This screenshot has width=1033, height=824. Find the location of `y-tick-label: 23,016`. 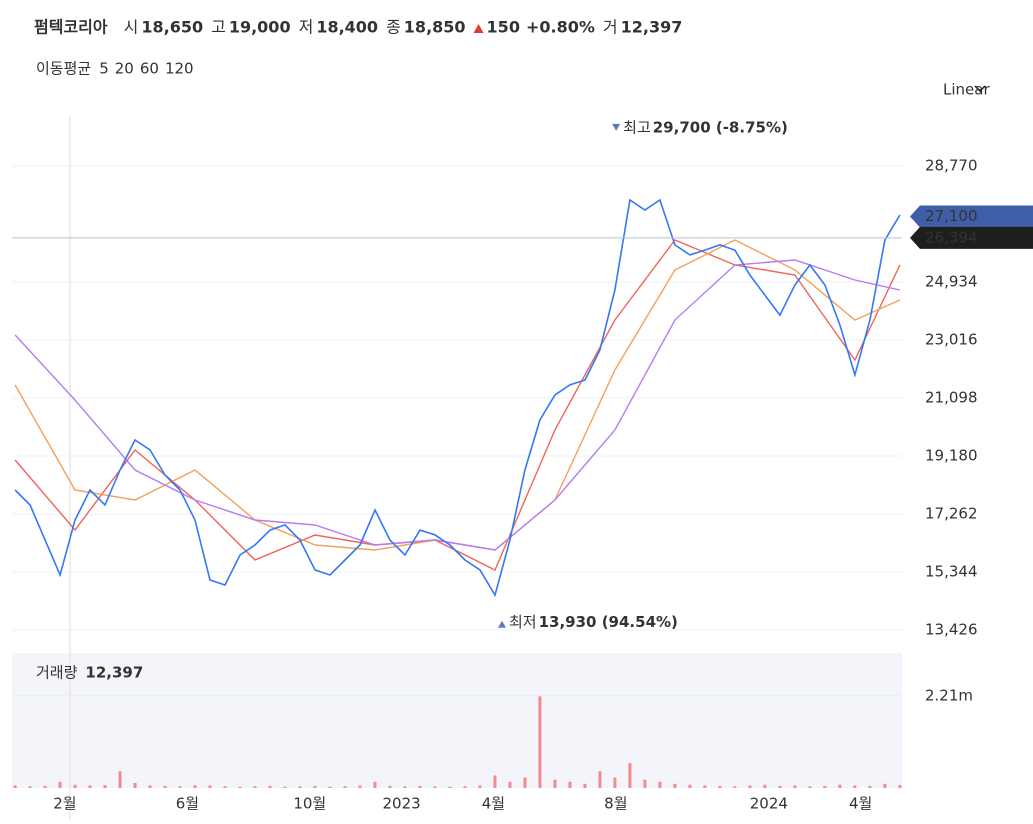

y-tick-label: 23,016 is located at coordinates (951, 339).